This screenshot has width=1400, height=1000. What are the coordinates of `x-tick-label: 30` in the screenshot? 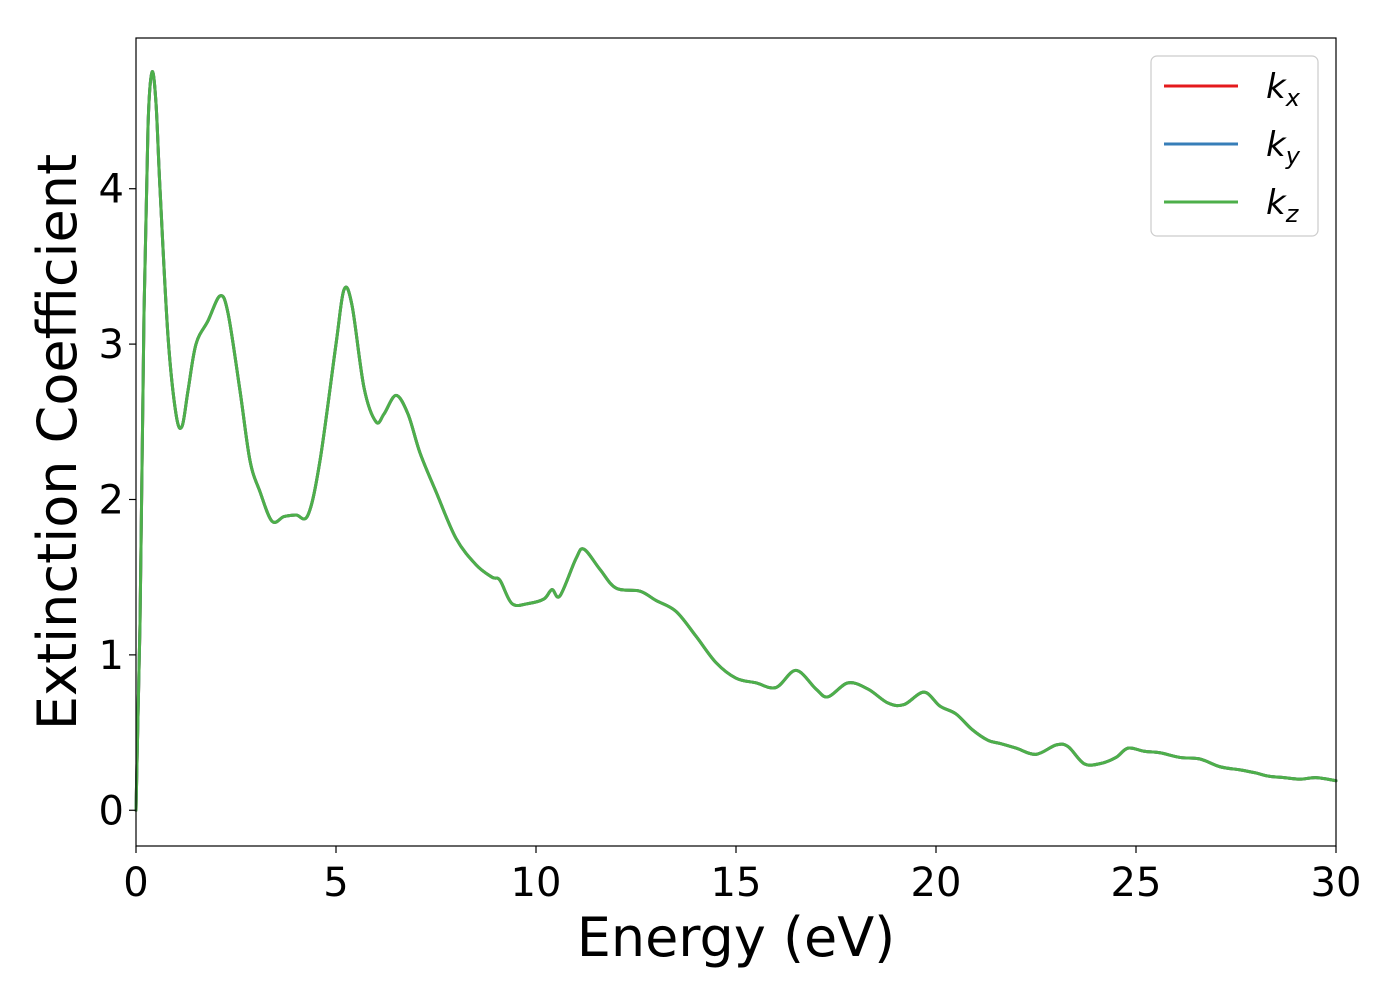 It's located at (1336, 883).